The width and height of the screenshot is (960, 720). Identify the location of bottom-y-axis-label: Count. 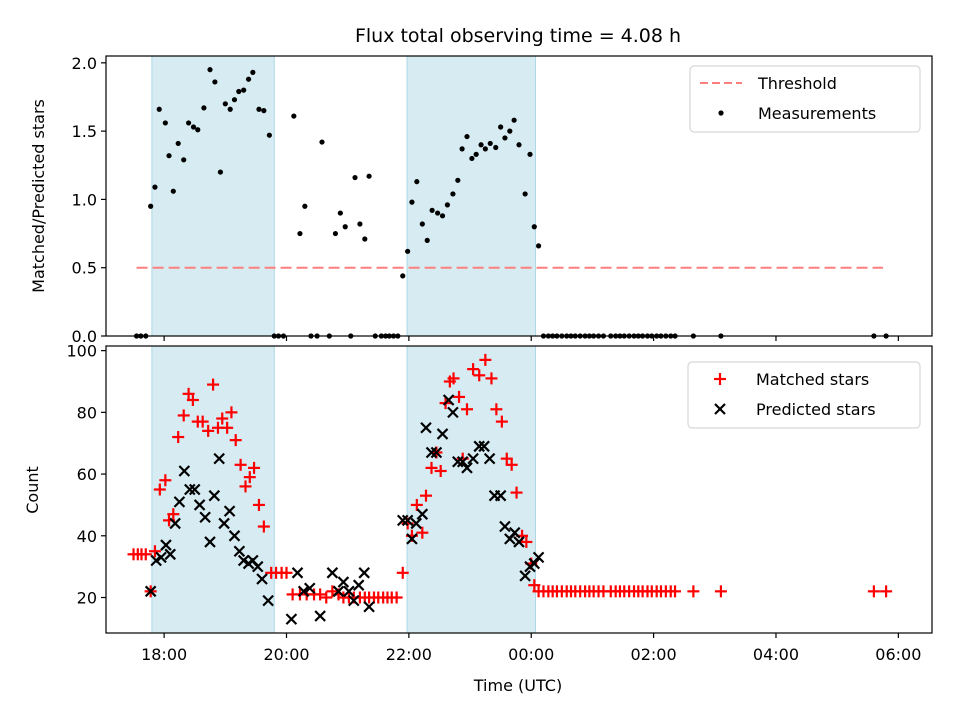
(32, 490).